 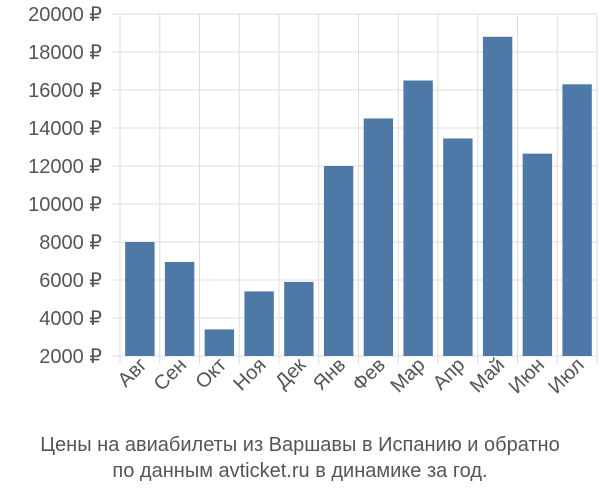 I want to click on y-tick-label: 14000 ₽, so click(x=65, y=129).